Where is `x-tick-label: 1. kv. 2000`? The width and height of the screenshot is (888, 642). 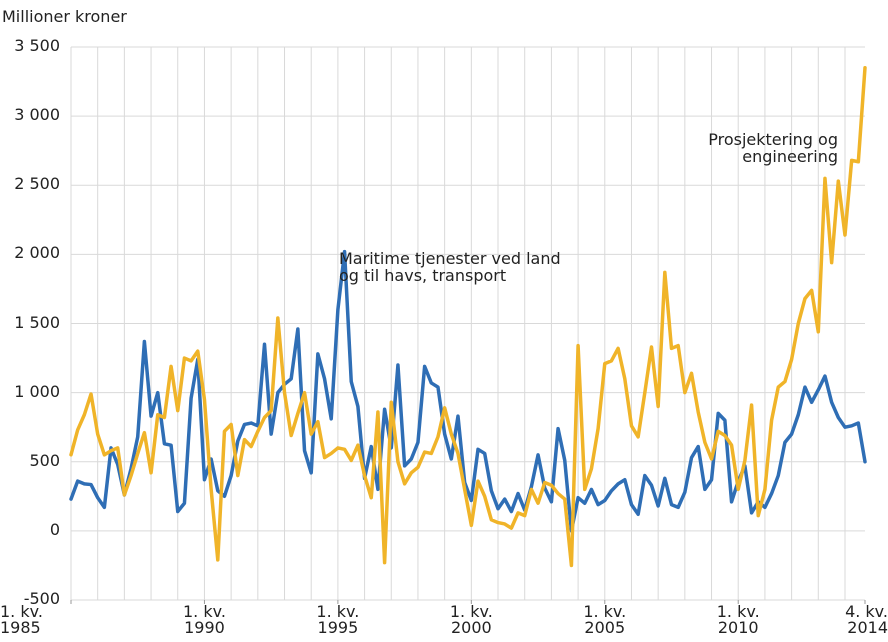 x-tick-label: 1. kv. 2000 is located at coordinates (471, 619).